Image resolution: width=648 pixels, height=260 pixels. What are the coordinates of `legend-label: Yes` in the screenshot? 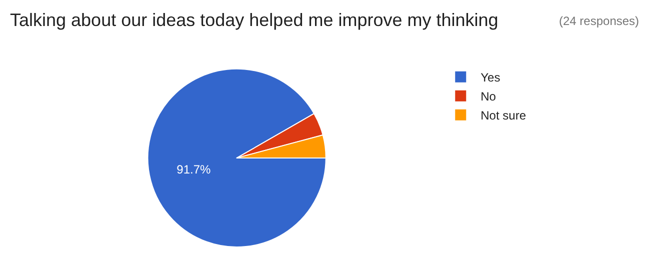 It's located at (490, 77).